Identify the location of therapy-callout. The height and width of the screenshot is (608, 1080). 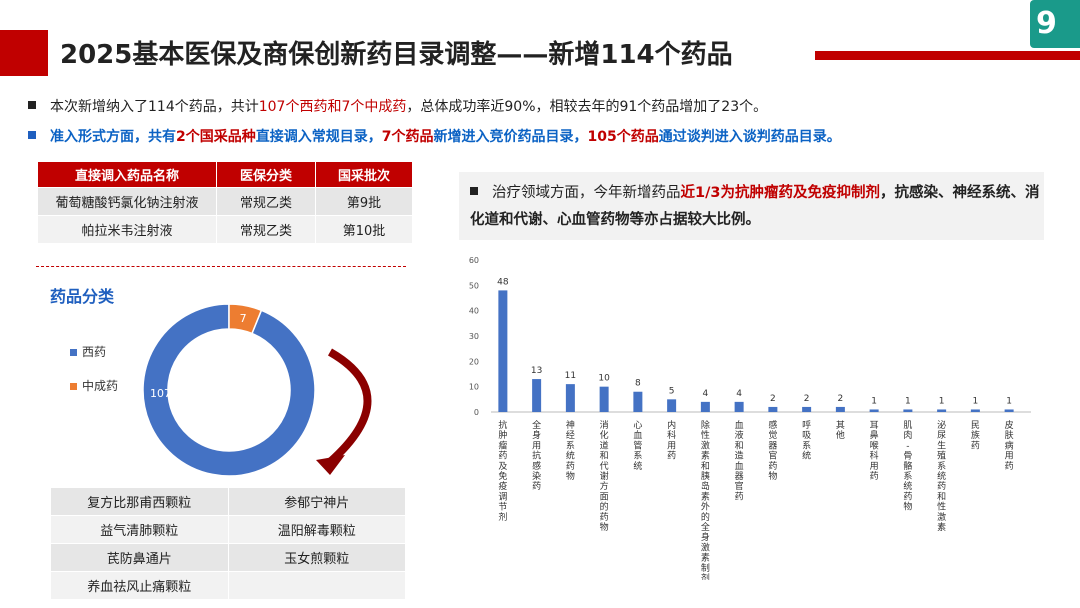
(751, 206).